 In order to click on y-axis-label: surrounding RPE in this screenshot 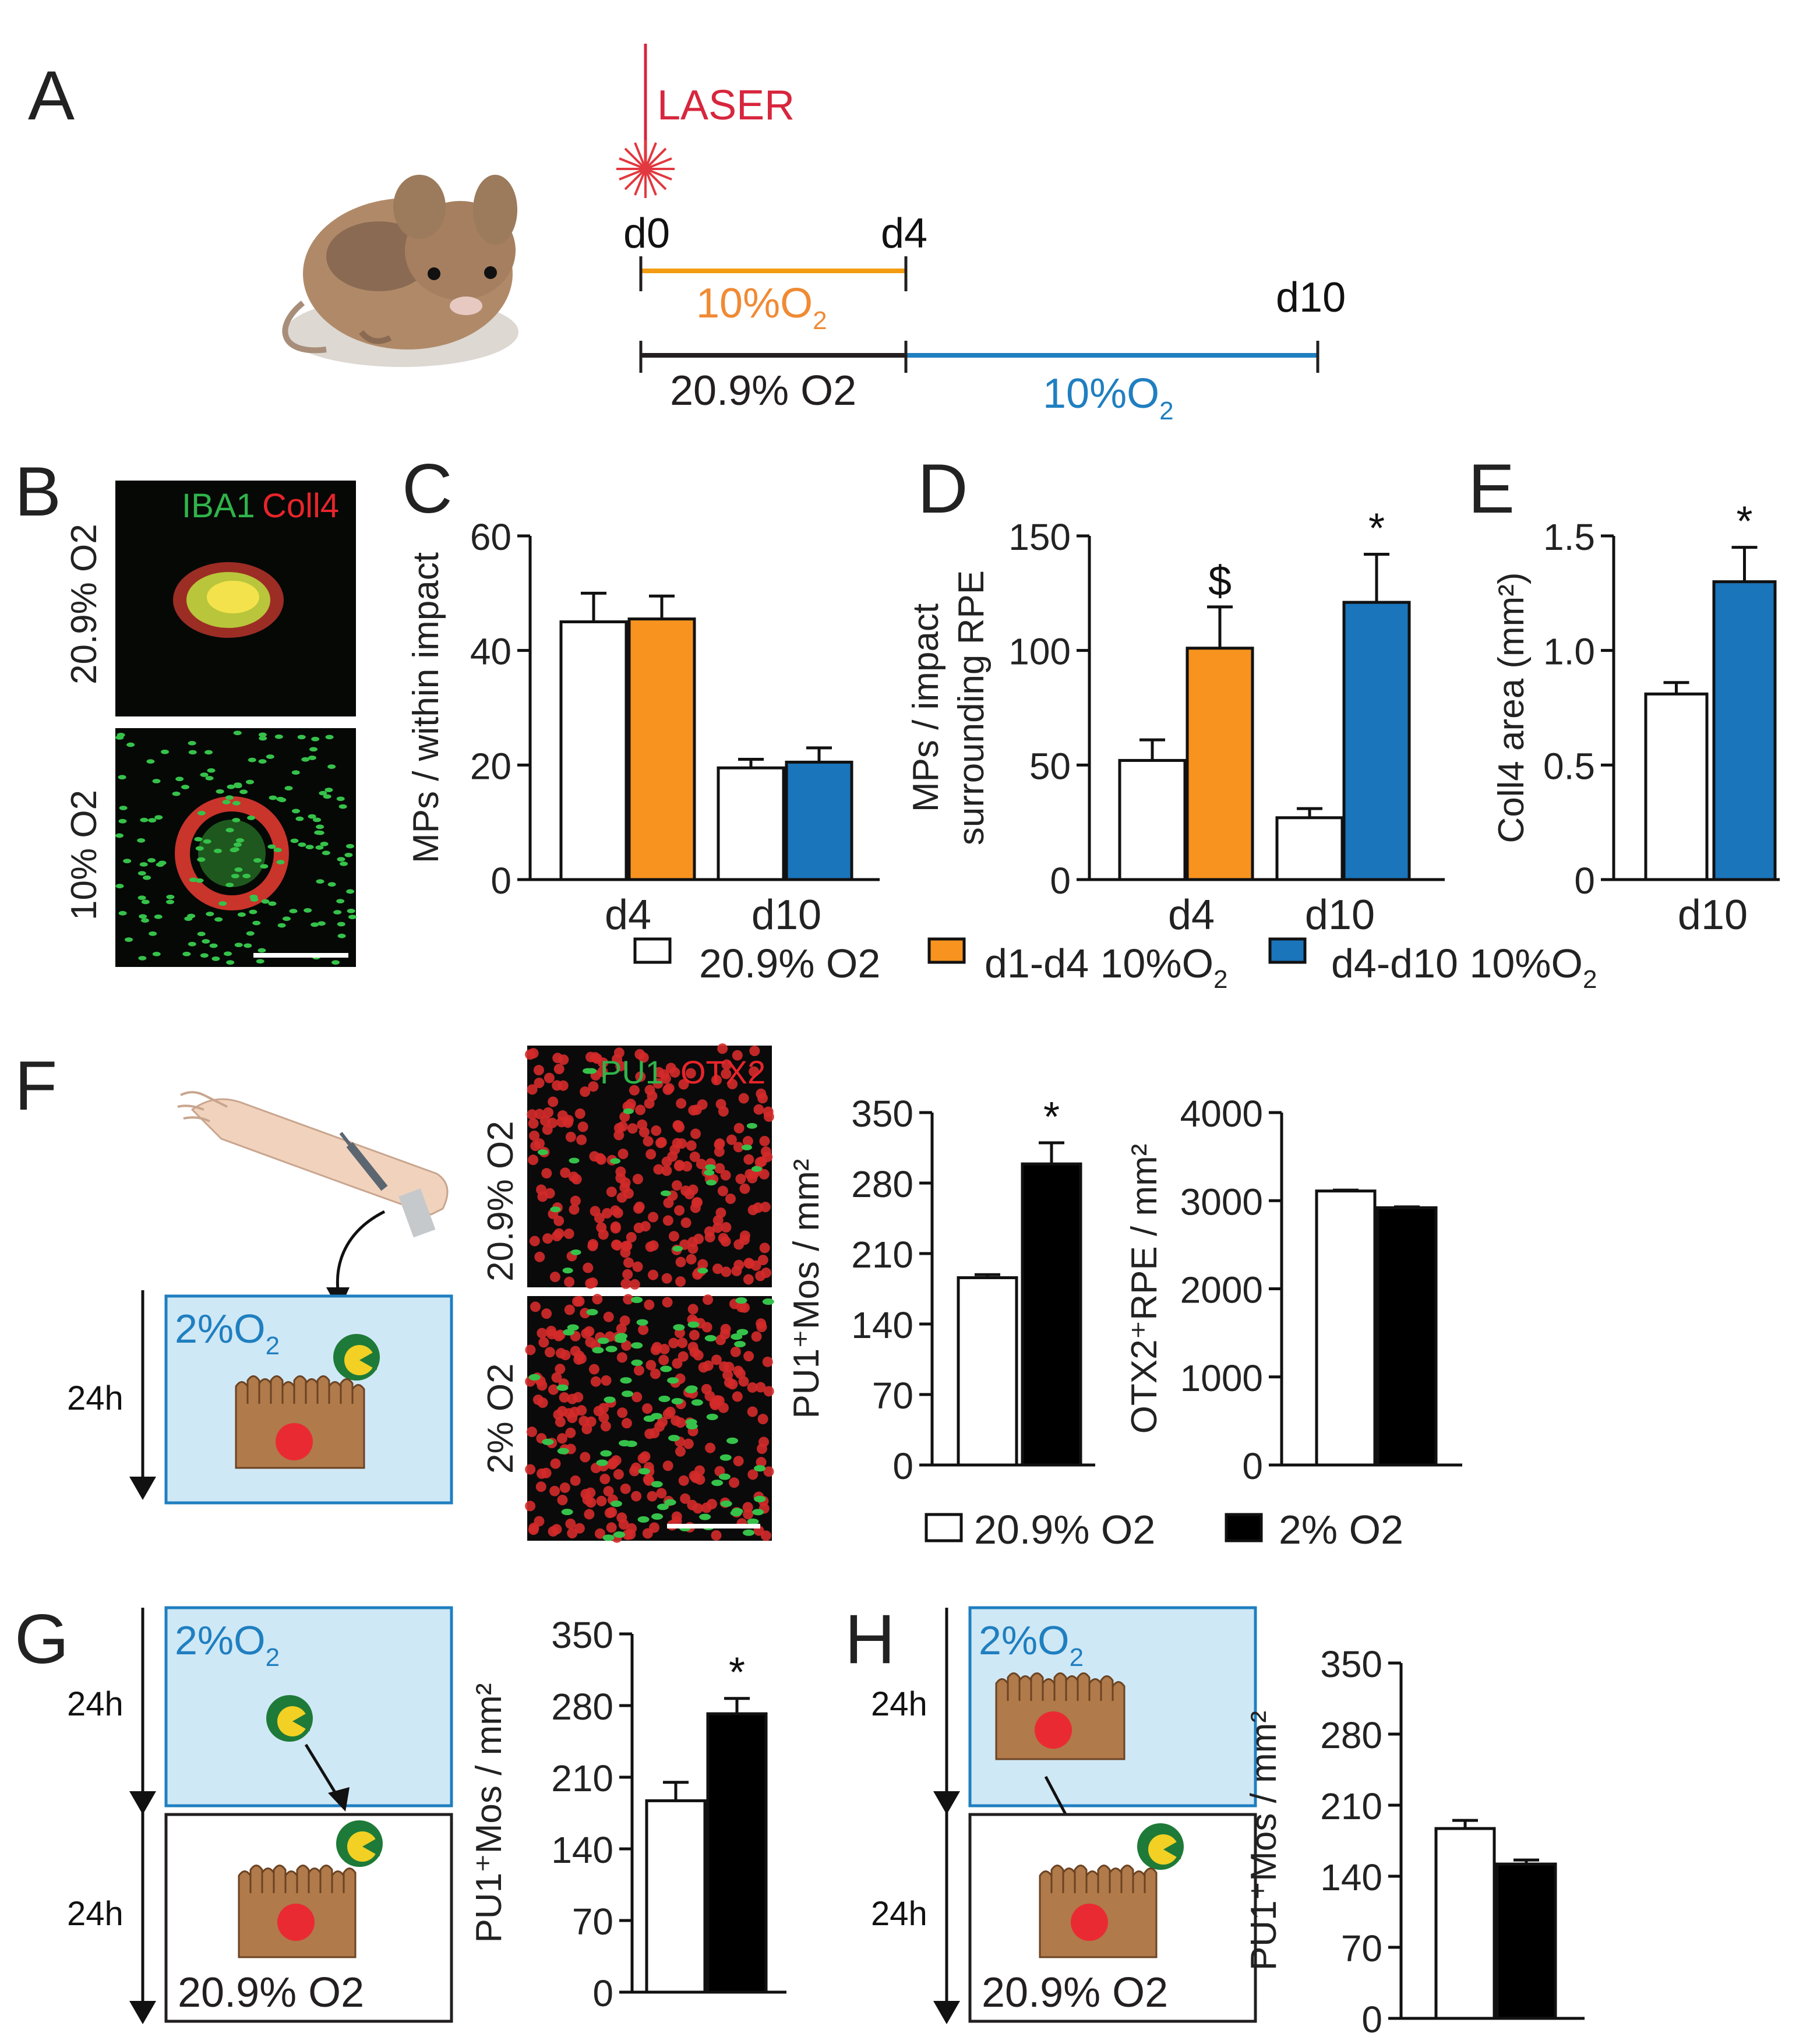, I will do `click(971, 707)`.